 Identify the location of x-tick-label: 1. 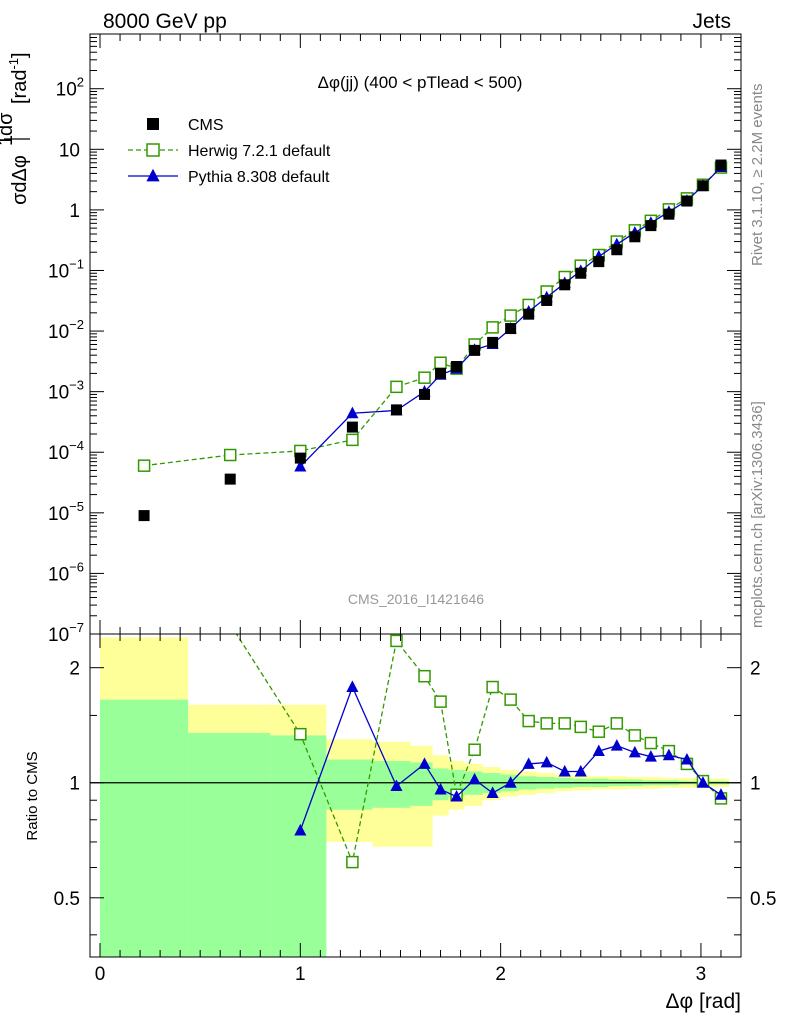
(300, 974).